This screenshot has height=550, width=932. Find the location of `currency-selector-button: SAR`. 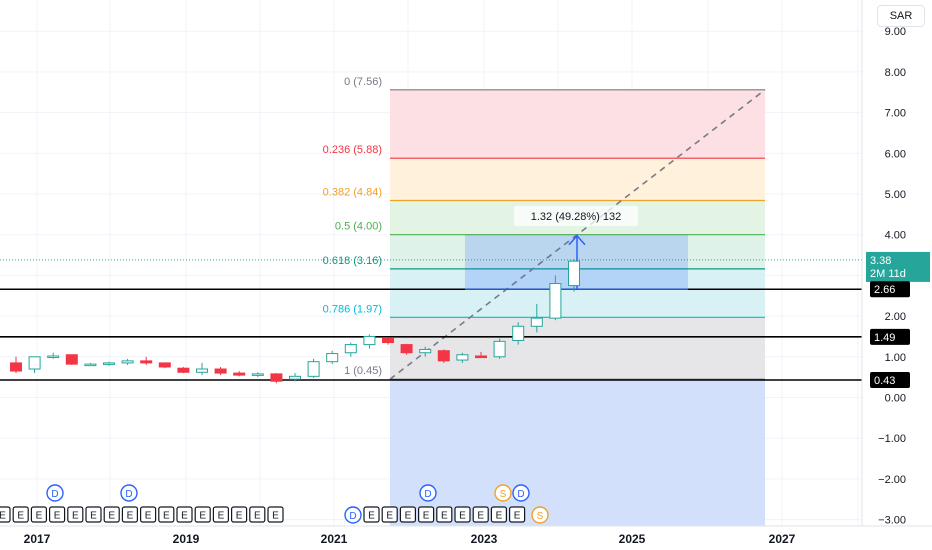

currency-selector-button: SAR is located at coordinates (901, 16).